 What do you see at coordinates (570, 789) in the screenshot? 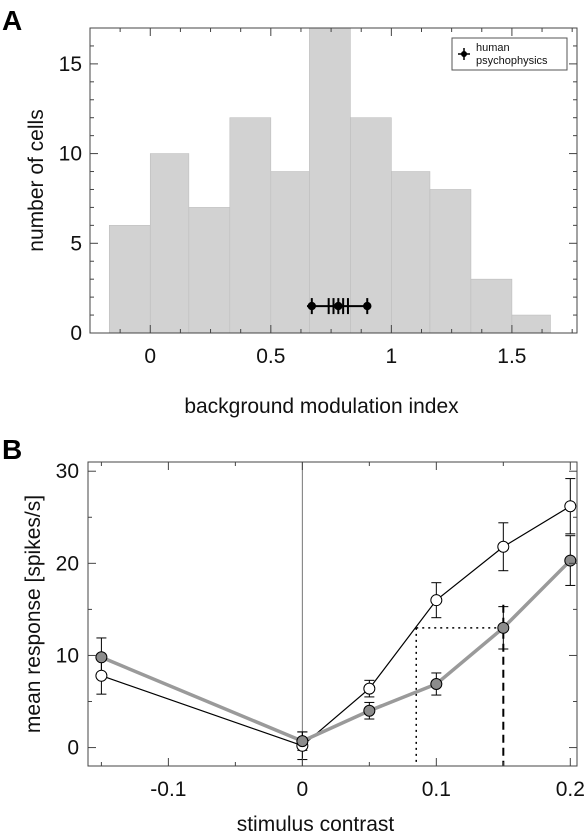
I see `x-tick-label: 0.2` at bounding box center [570, 789].